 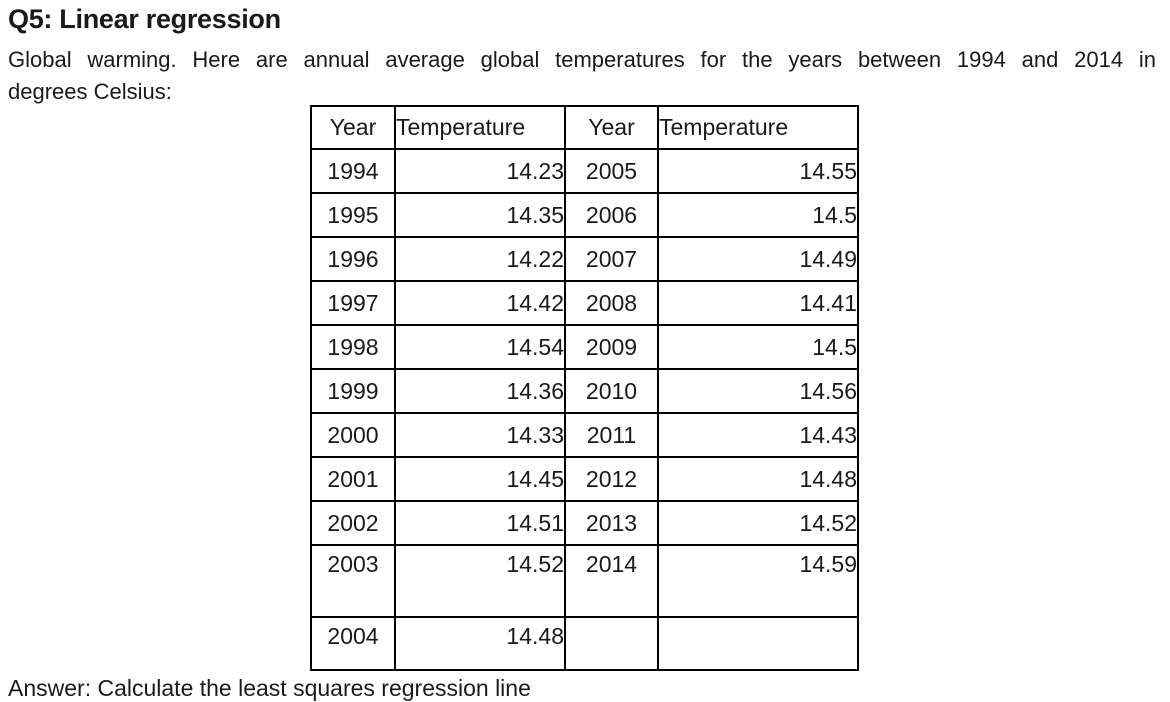 I want to click on year-cell: 1998, so click(x=353, y=347).